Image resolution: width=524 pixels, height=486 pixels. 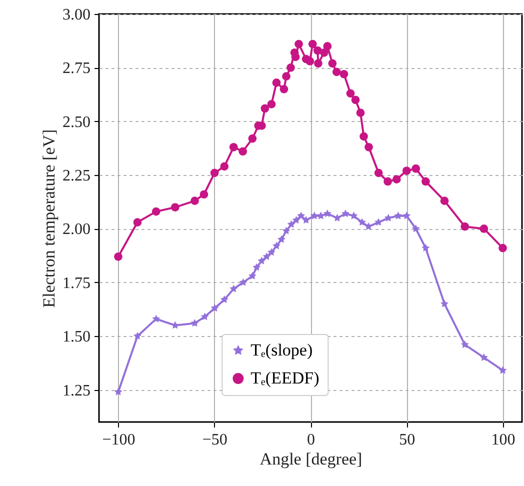 I want to click on y-tick-label: 2.50, so click(x=76, y=122).